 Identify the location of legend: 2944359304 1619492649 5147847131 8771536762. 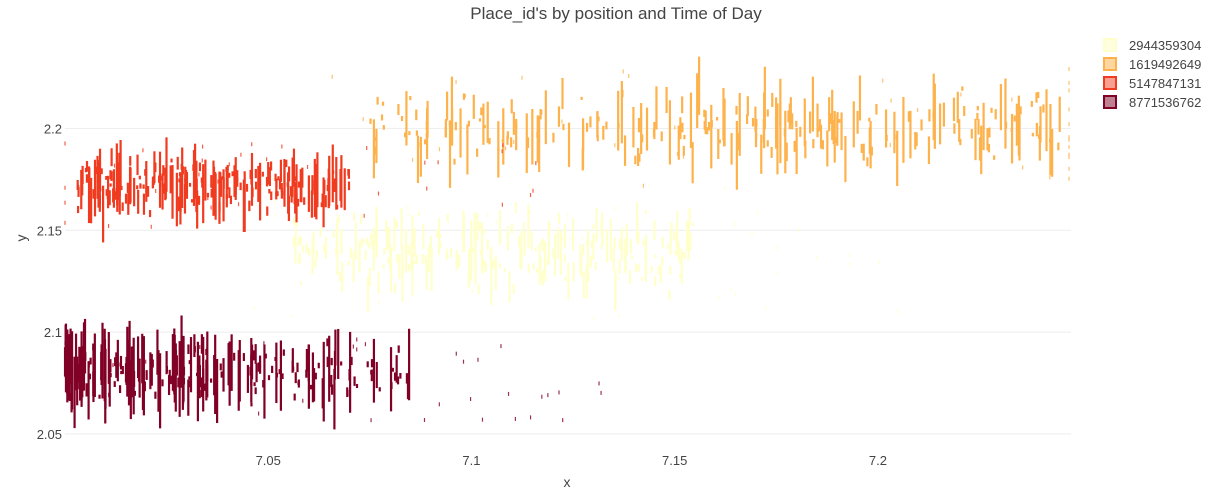
(1152, 74).